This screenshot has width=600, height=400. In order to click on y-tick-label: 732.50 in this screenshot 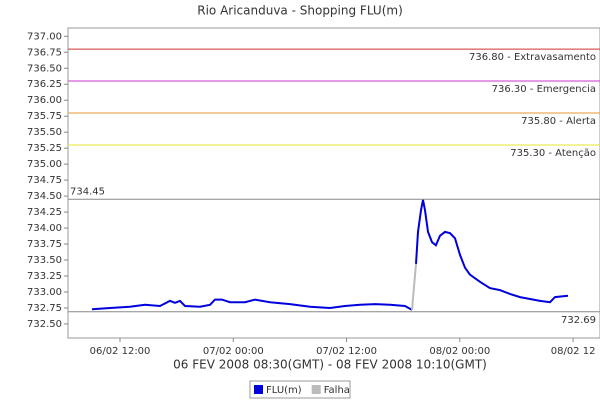, I will do `click(44, 324)`.